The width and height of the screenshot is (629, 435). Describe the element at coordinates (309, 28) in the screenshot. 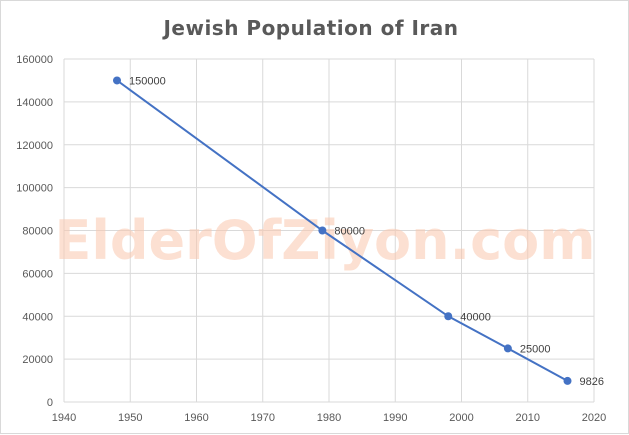

I see `chart-title: Jewish Population of Iran` at that location.